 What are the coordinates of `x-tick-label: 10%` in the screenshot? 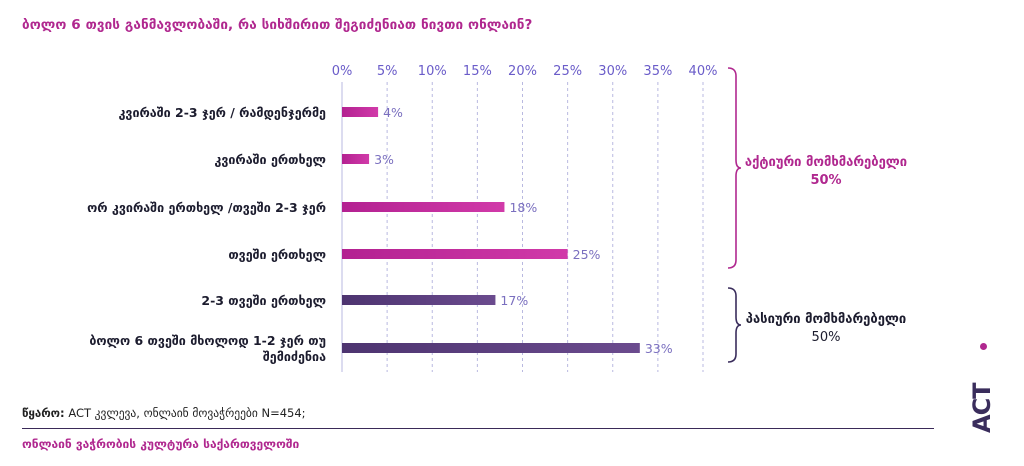 It's located at (432, 71).